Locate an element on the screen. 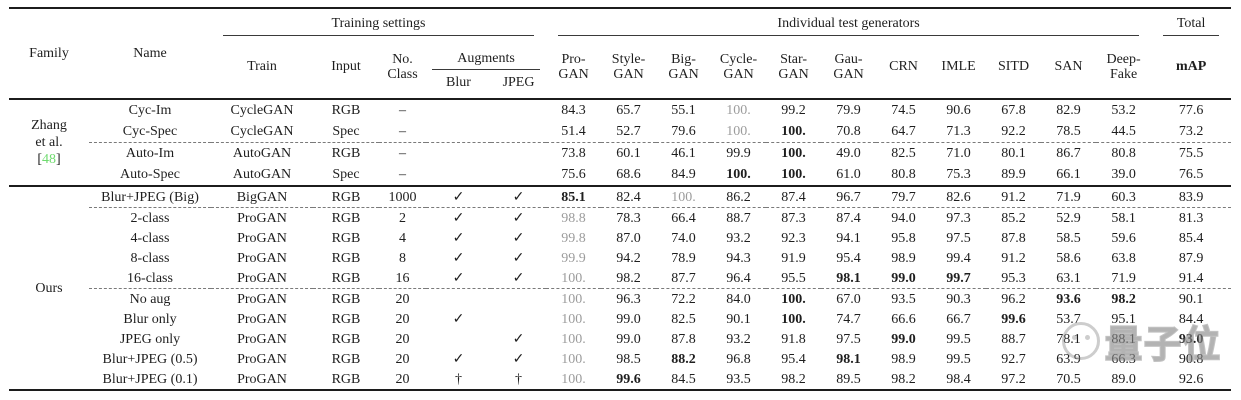 The image size is (1241, 400). col-header-deepfake: Deep- Fake is located at coordinates (1123, 67).